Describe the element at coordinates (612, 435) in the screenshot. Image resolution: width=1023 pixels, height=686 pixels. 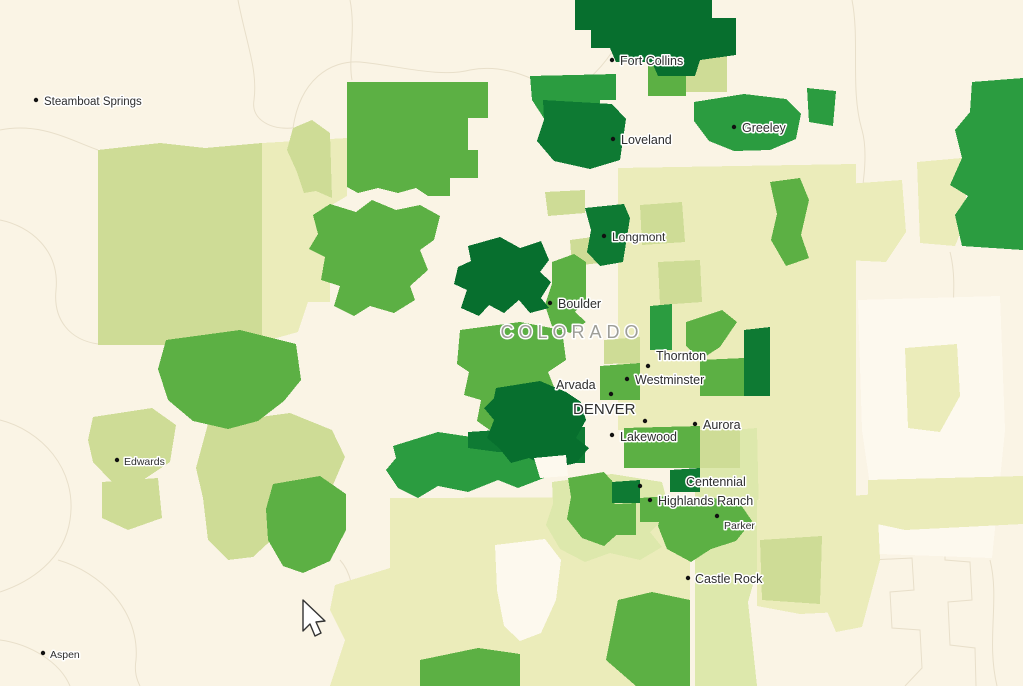
I see `city-dot-lakewood` at that location.